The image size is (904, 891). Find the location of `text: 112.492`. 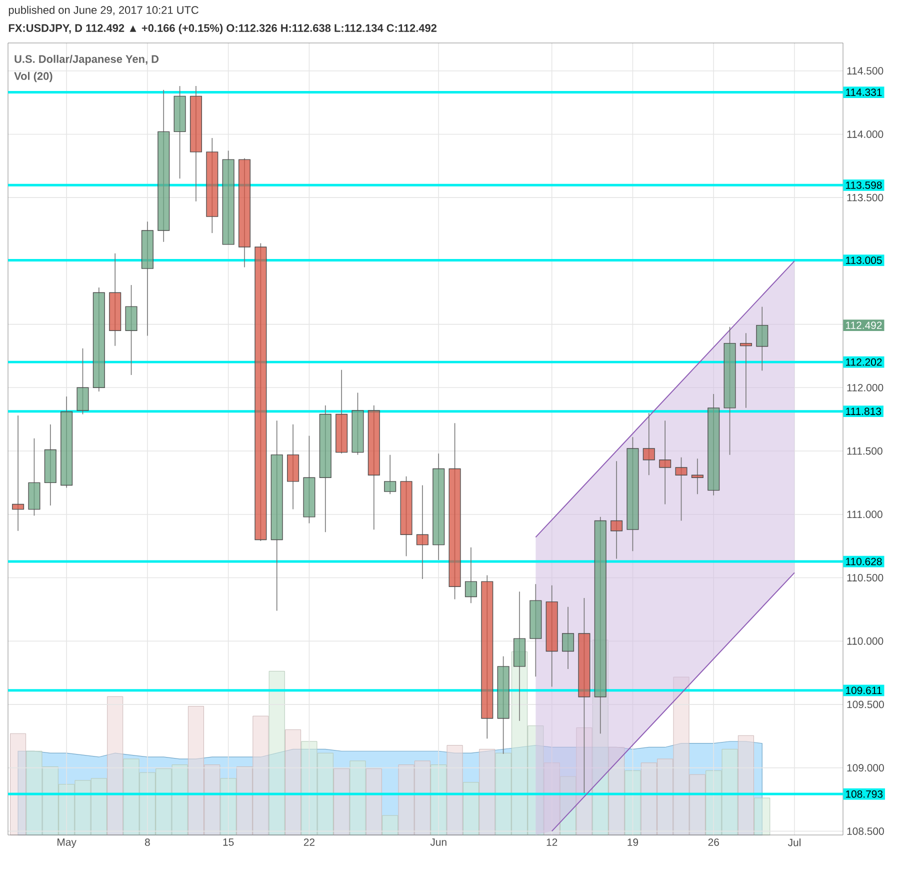

text: 112.492 is located at coordinates (864, 326).